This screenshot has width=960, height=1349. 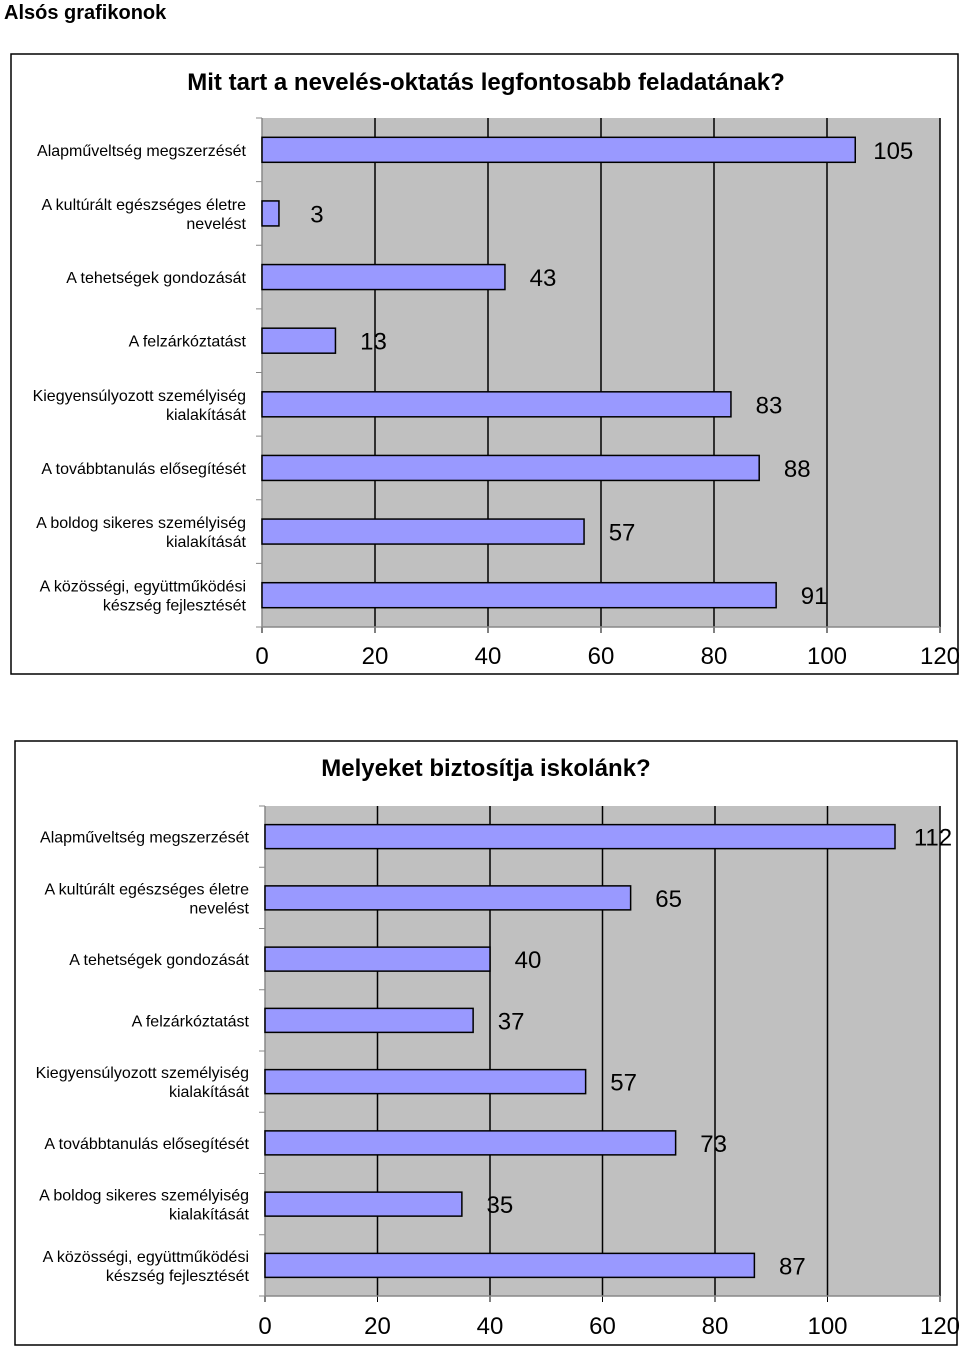 I want to click on data-label: 65, so click(x=668, y=899).